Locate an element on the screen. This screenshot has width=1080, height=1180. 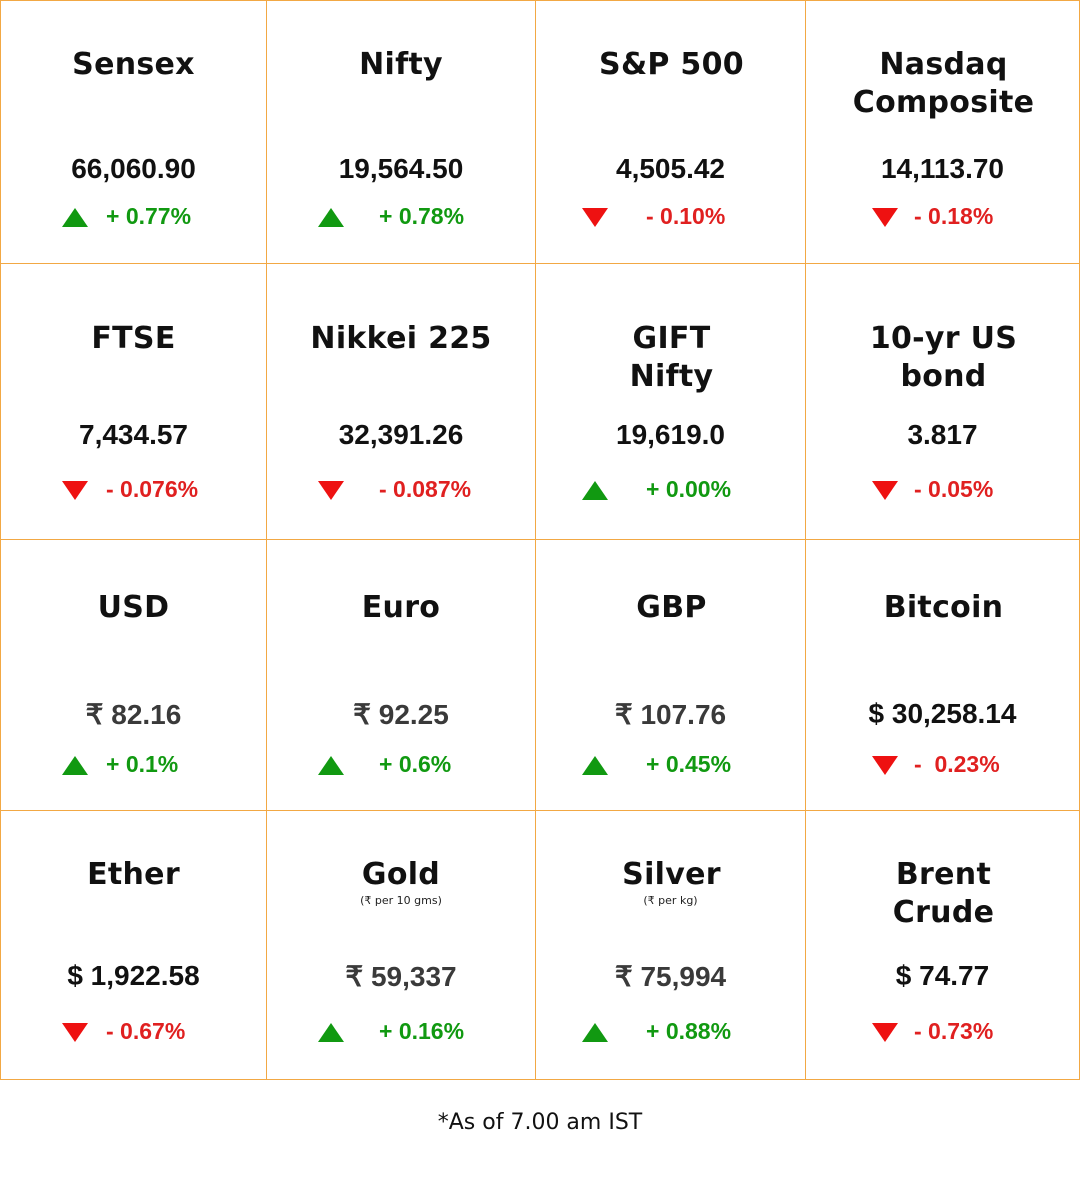
tile-value: 32,391.26 is located at coordinates (401, 434).